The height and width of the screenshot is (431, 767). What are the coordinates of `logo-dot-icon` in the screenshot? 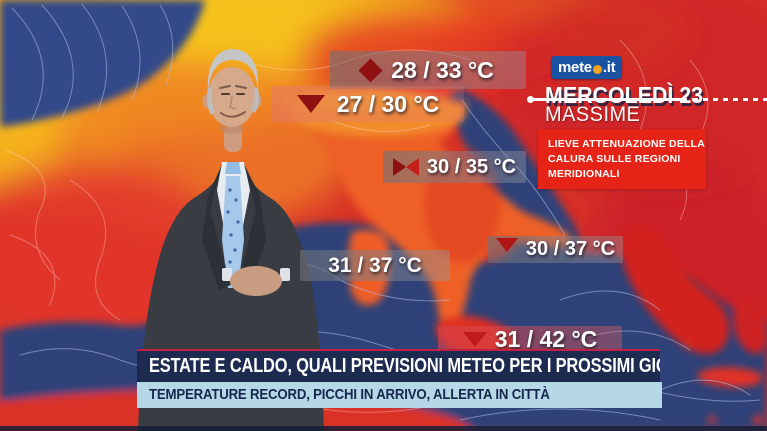 It's located at (597, 69).